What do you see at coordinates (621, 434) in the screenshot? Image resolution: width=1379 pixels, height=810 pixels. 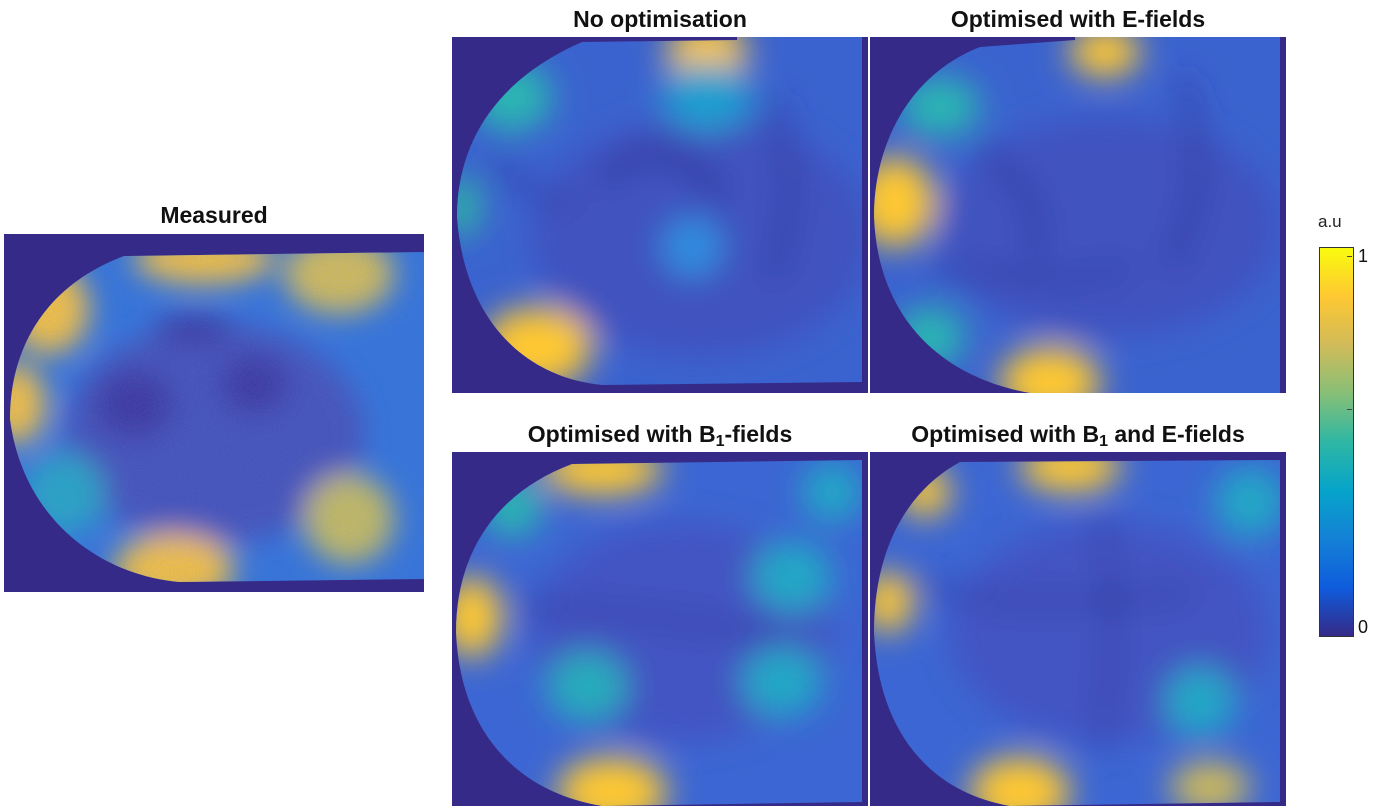 I see `title-b1-pre: Optimised with B` at bounding box center [621, 434].